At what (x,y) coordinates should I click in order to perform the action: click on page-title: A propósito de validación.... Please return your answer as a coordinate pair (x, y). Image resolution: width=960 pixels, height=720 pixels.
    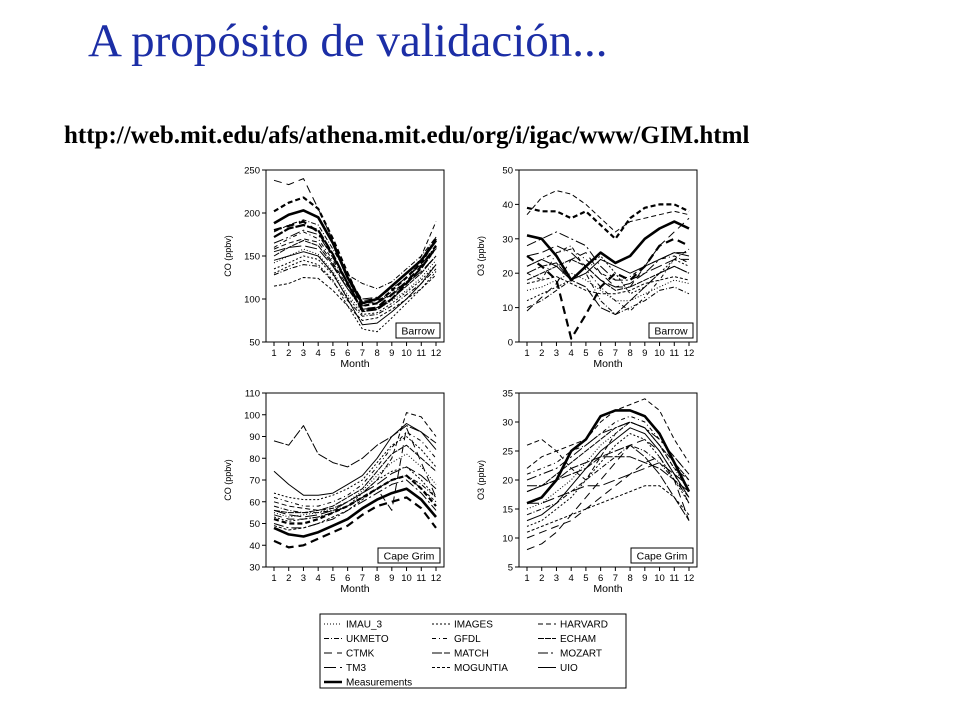
    Looking at the image, I should click on (348, 41).